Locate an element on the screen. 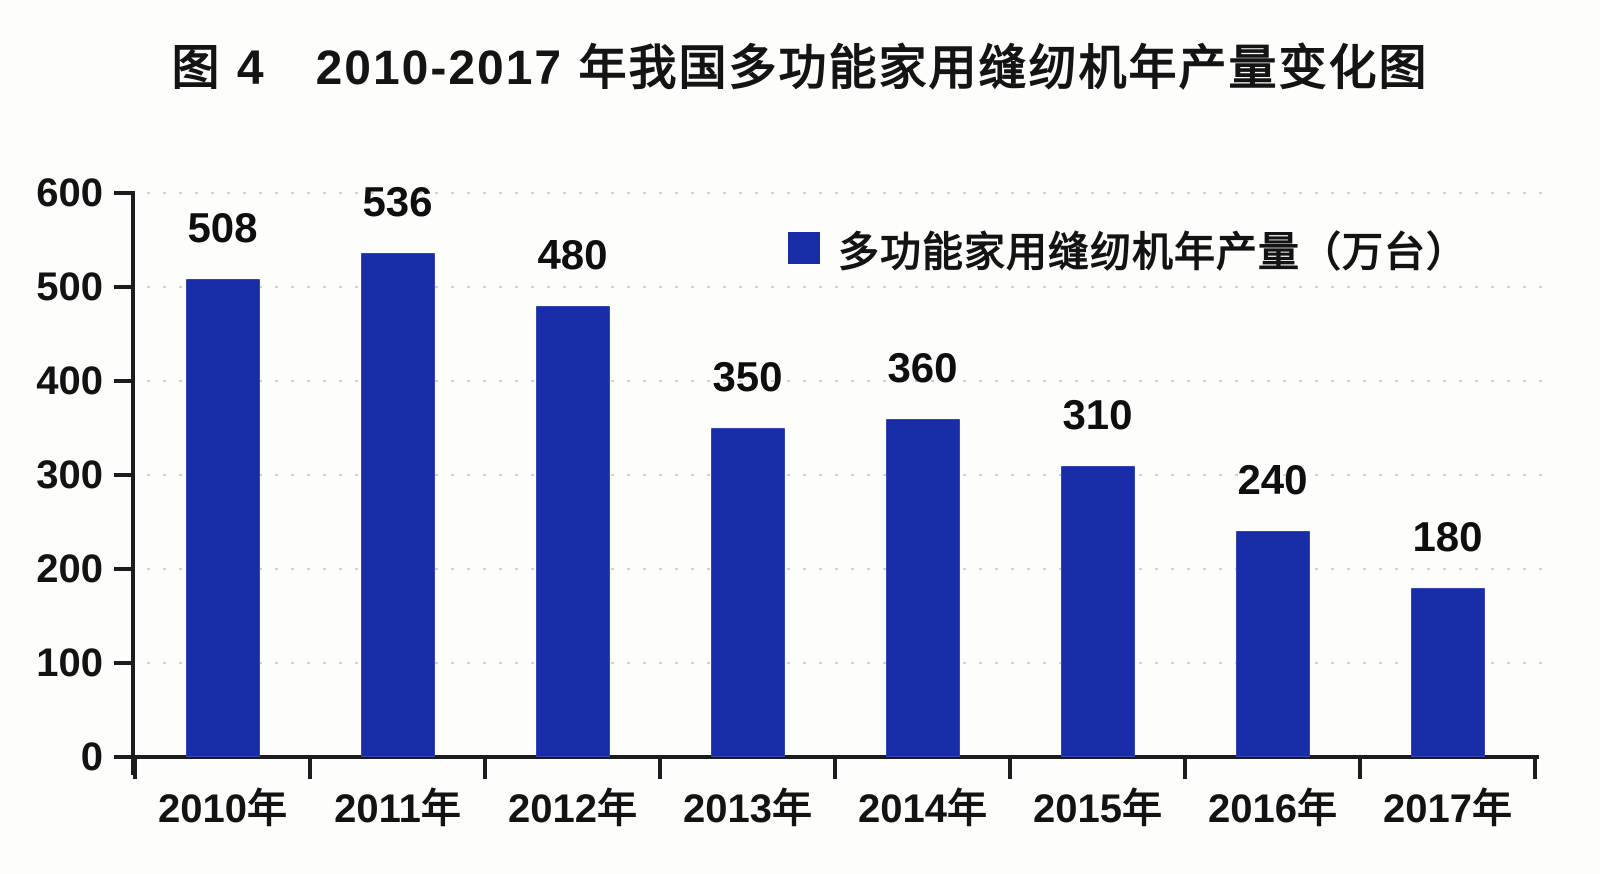  bar-2012年 is located at coordinates (572, 531).